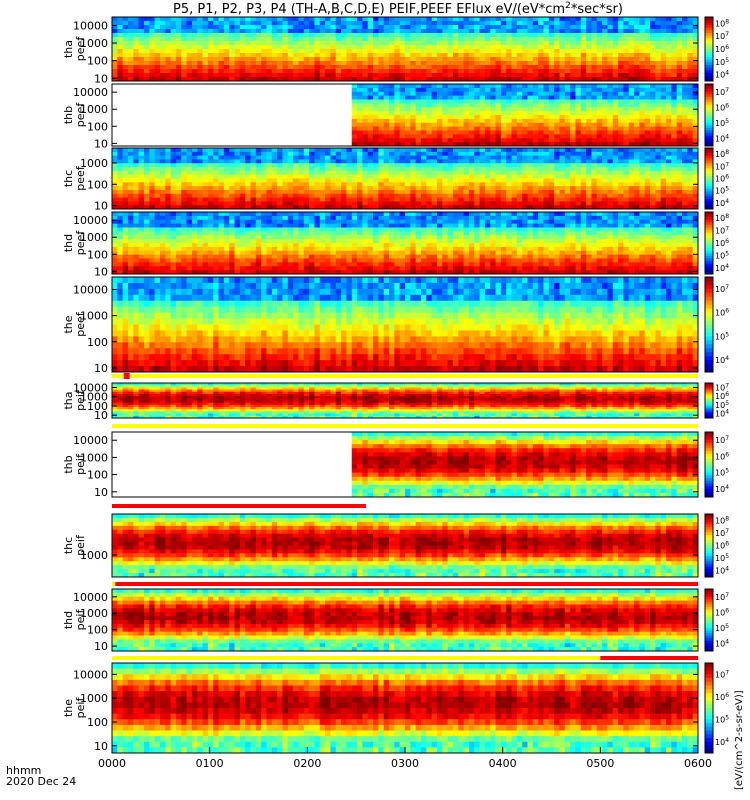 Image resolution: width=750 pixels, height=800 pixels. What do you see at coordinates (101, 206) in the screenshot?
I see `y-tick-label: 10` at bounding box center [101, 206].